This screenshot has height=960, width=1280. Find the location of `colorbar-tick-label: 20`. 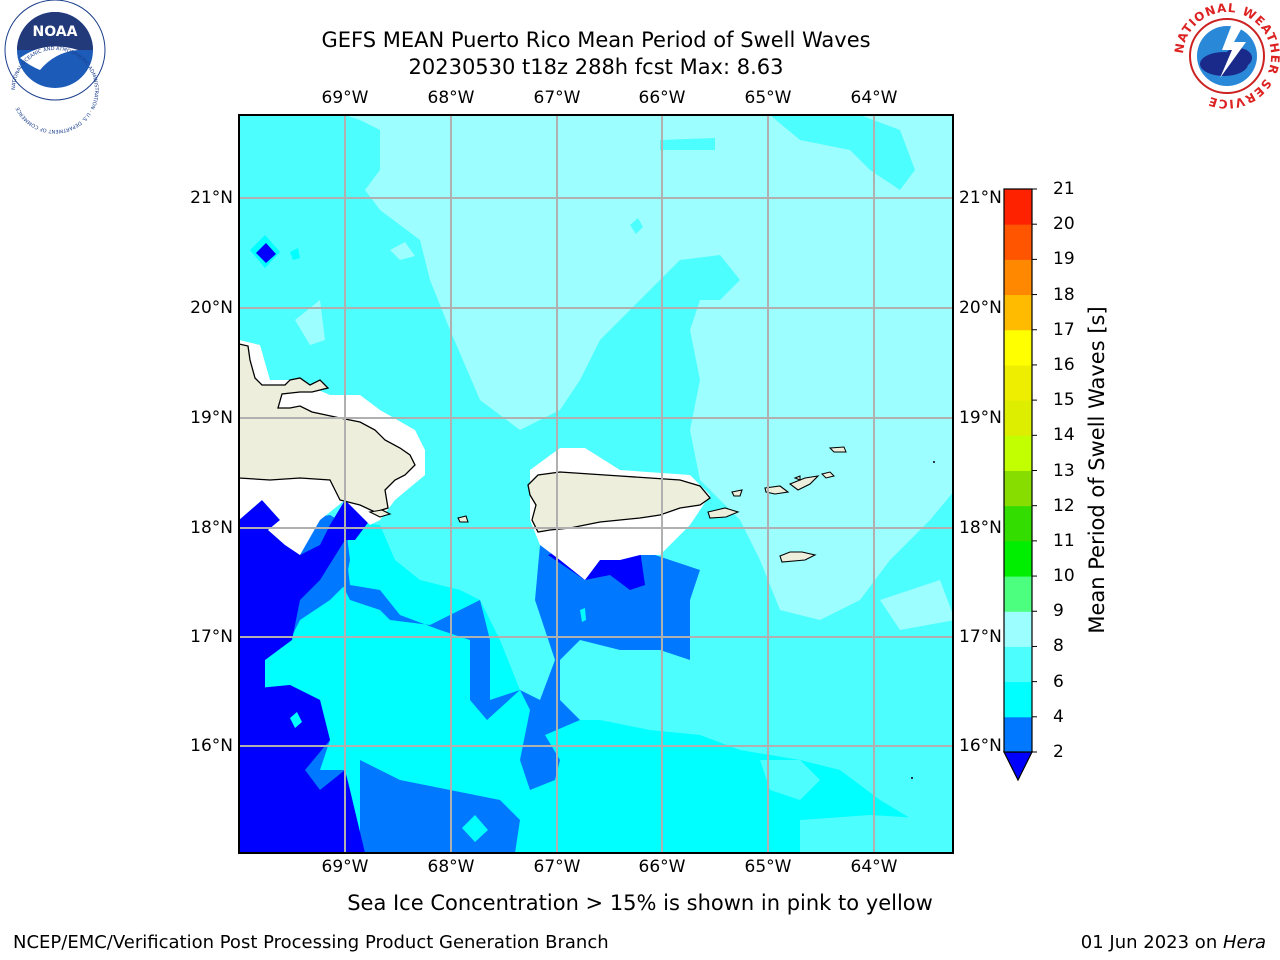

colorbar-tick-label: 20 is located at coordinates (1064, 224).